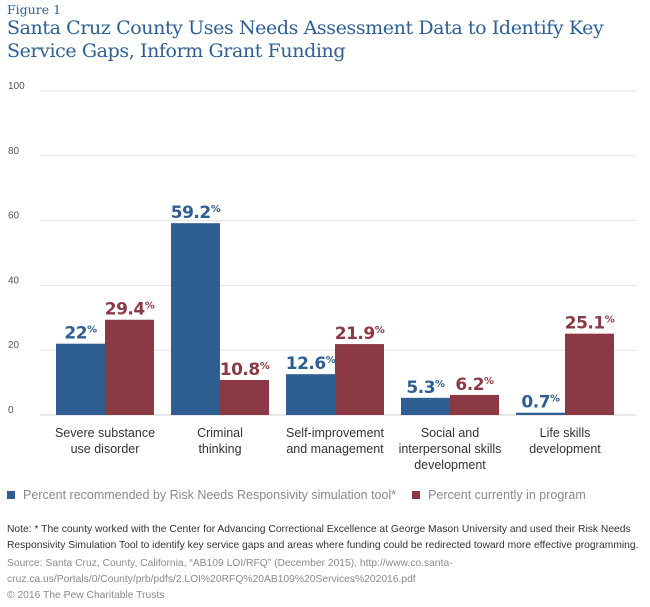 The height and width of the screenshot is (607, 650). I want to click on legend-item-current: Percent currently in program, so click(499, 495).